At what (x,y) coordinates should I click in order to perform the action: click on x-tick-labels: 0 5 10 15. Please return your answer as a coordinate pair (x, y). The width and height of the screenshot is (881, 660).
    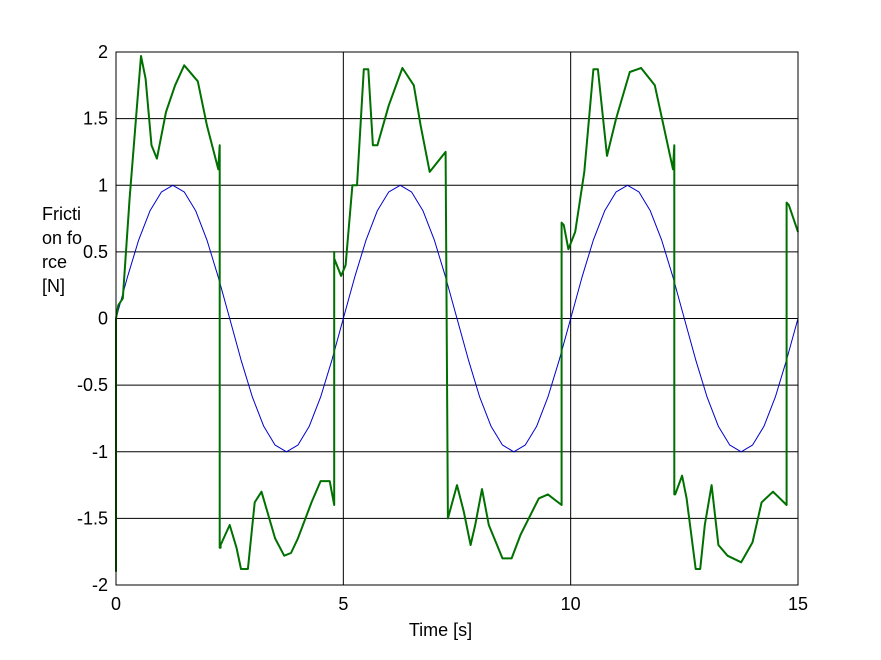
    Looking at the image, I should click on (459, 604).